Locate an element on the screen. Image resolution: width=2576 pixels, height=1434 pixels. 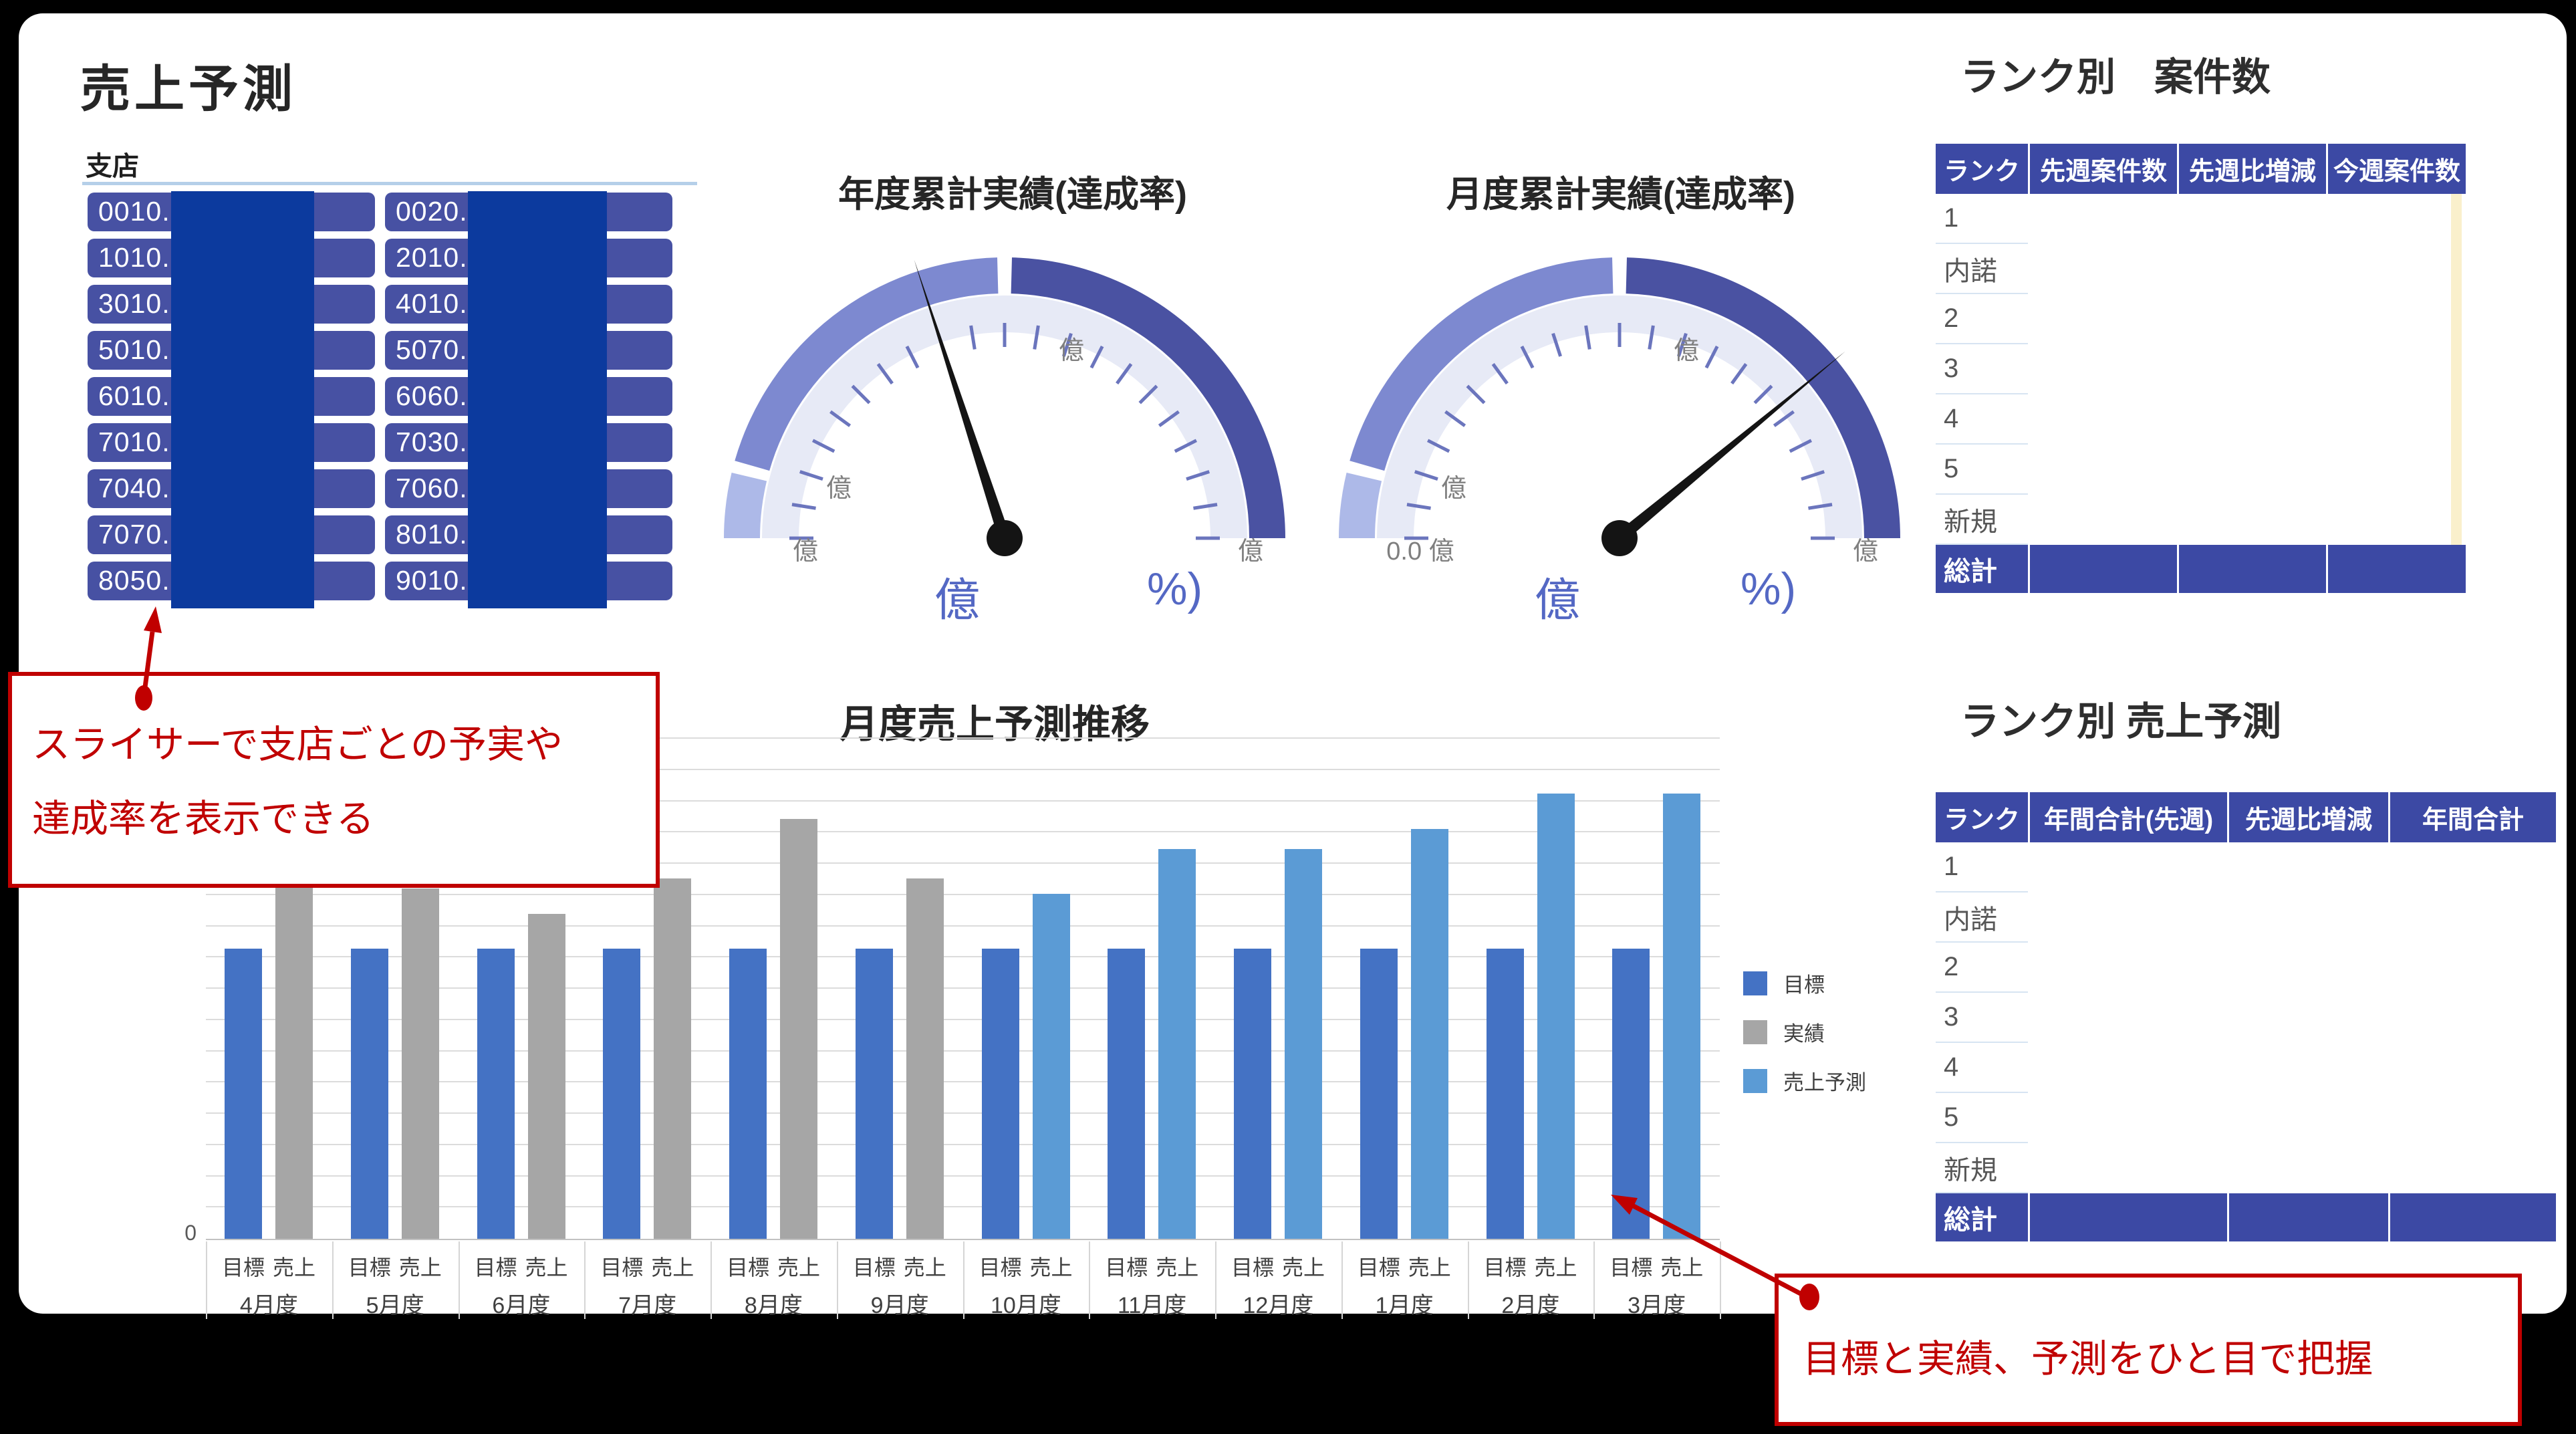
bar-target-7月度 is located at coordinates (622, 1094).